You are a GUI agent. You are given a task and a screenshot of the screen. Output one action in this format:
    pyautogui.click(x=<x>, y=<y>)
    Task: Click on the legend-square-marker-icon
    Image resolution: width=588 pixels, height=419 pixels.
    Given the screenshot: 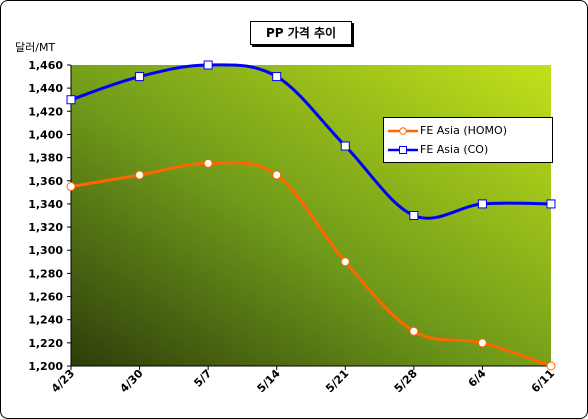 What is the action you would take?
    pyautogui.click(x=403, y=150)
    